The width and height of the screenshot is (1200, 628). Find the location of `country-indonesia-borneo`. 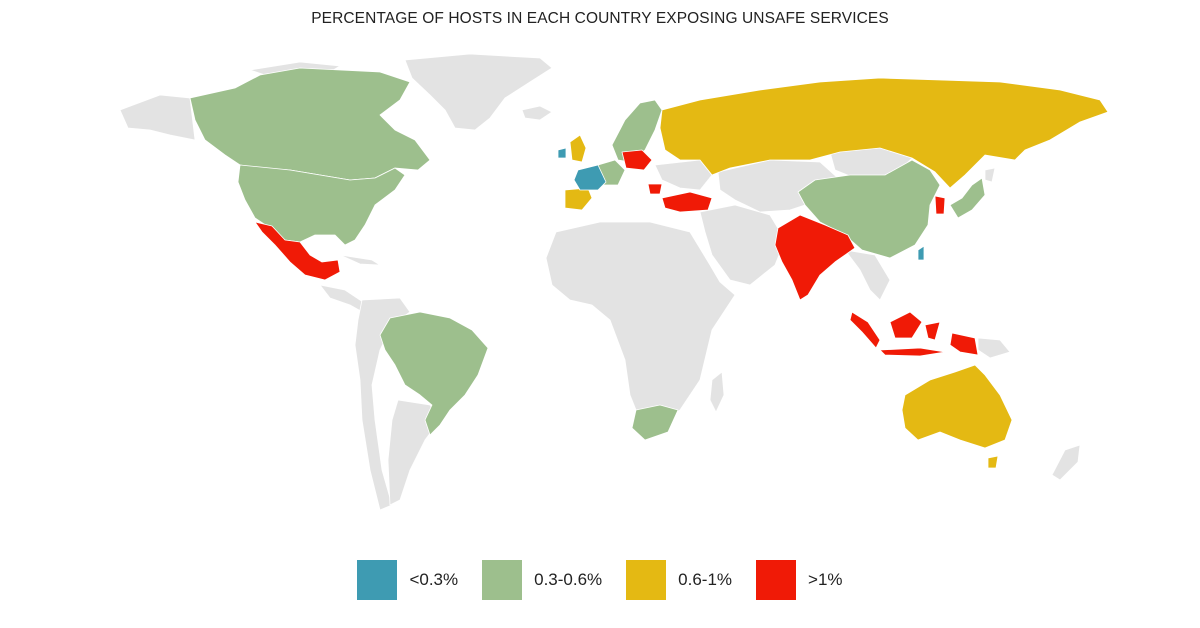

country-indonesia-borneo is located at coordinates (906, 325).